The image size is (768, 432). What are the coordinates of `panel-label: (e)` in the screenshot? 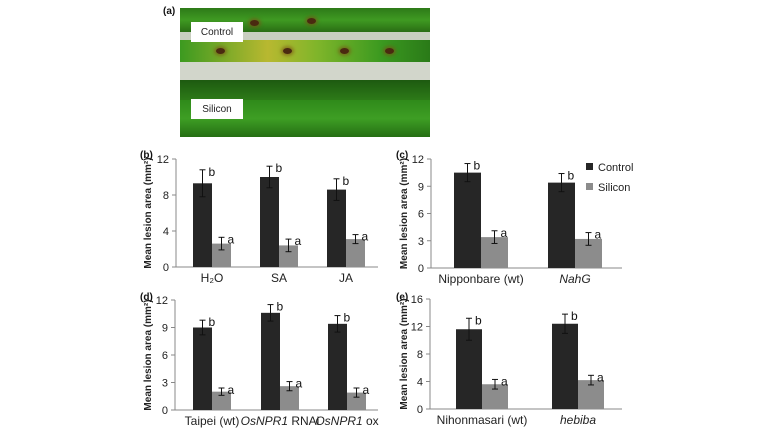 It's located at (402, 297).